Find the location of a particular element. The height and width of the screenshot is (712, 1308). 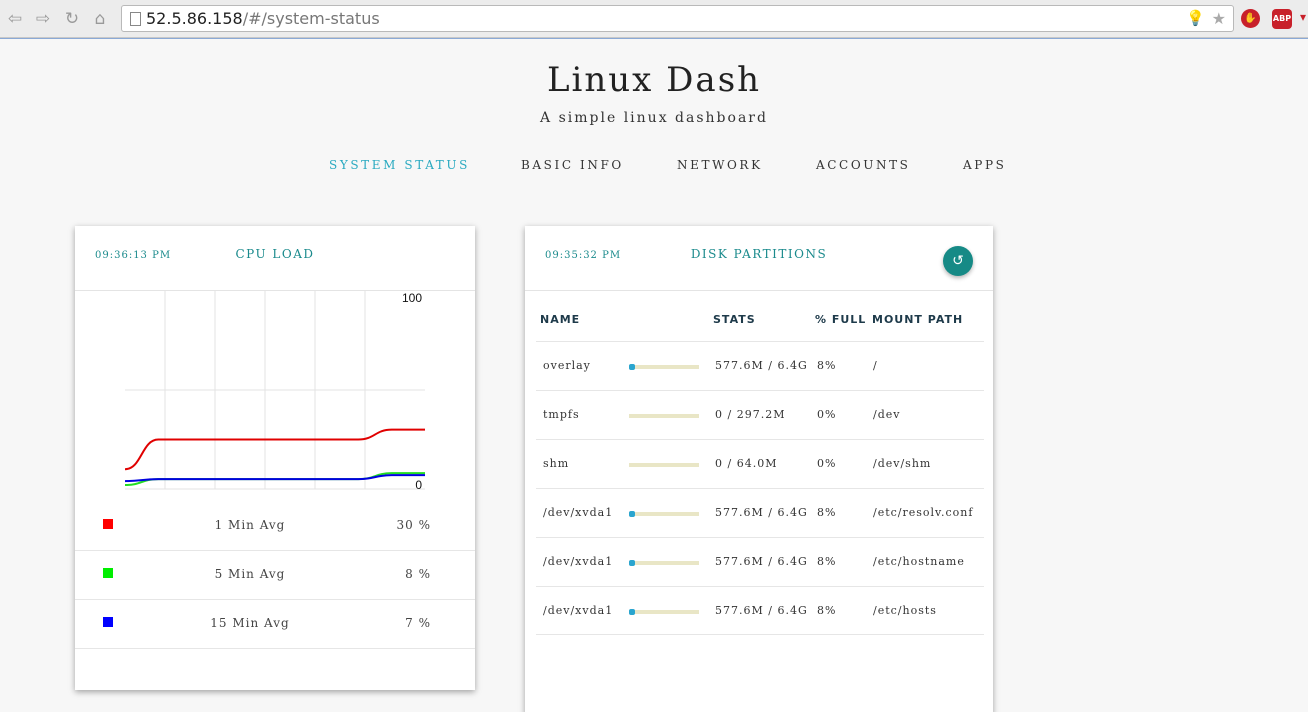

table-row: tmpfs 0 / 297.2M 0% /dev is located at coordinates (760, 414).